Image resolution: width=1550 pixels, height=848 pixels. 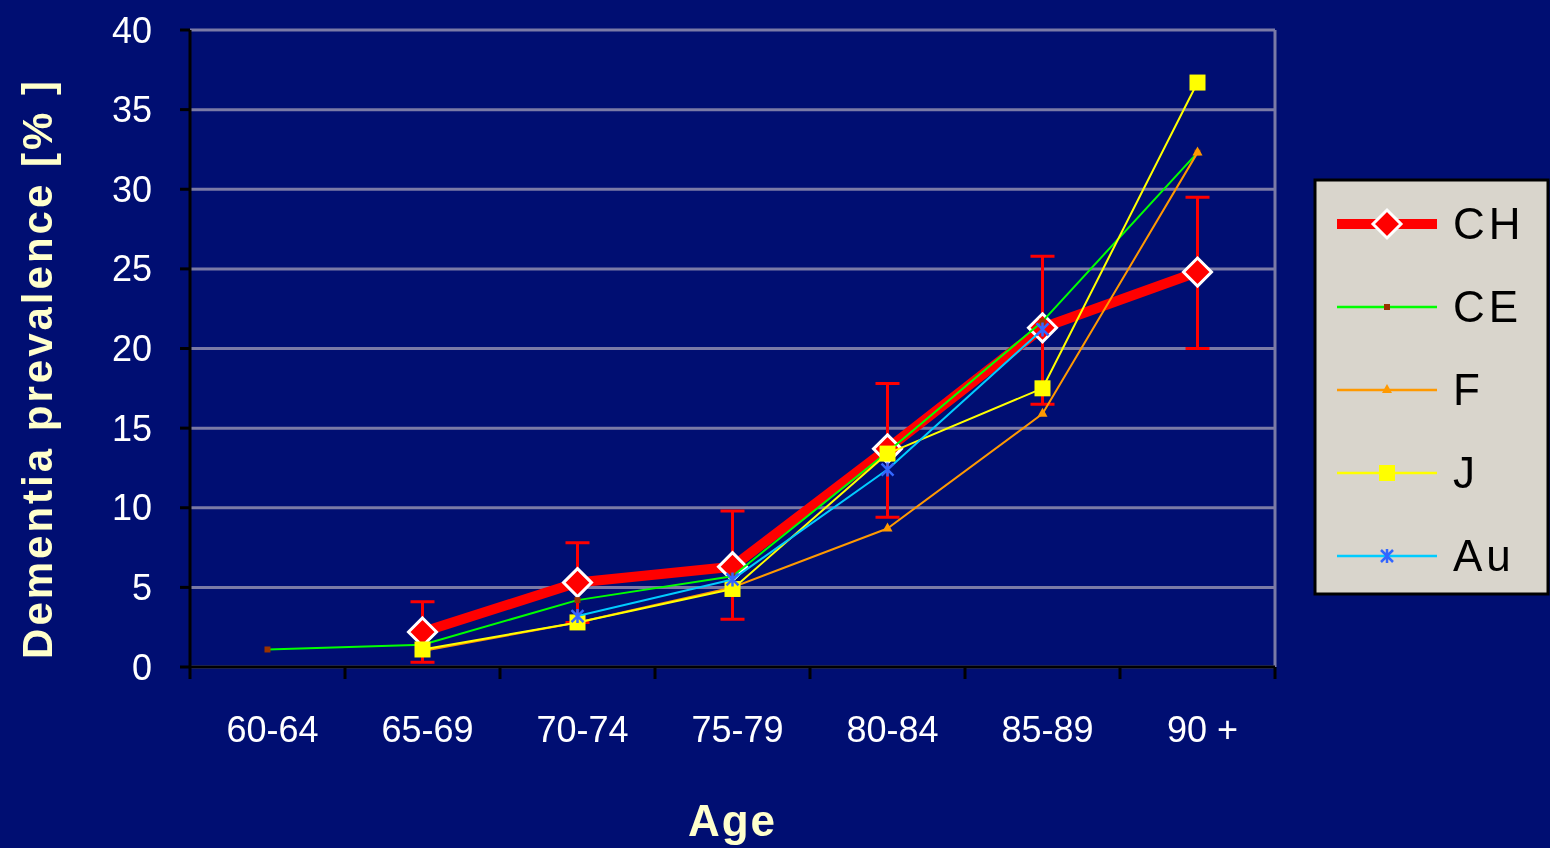 What do you see at coordinates (892, 729) in the screenshot?
I see `x-tick-label: 80-84` at bounding box center [892, 729].